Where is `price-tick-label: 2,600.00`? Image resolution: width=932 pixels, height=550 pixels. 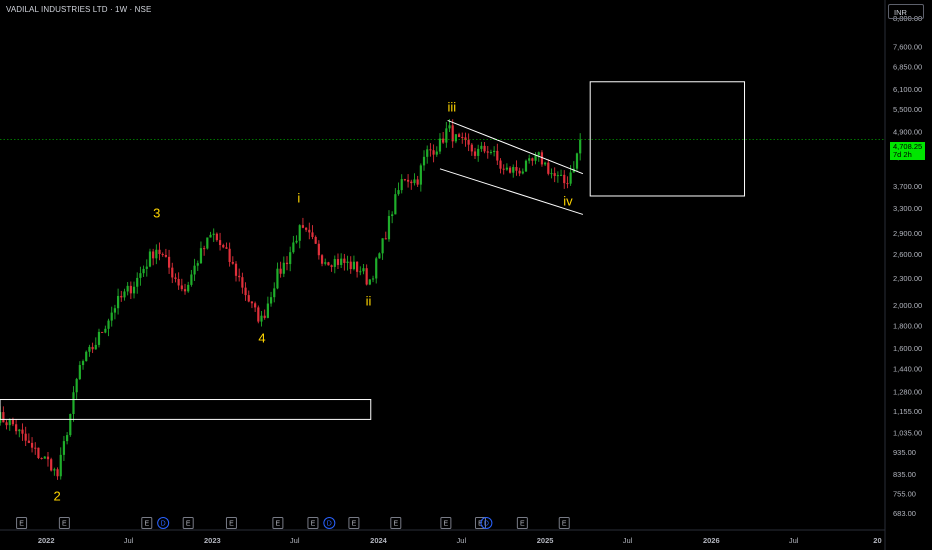 price-tick-label: 2,600.00 is located at coordinates (907, 254).